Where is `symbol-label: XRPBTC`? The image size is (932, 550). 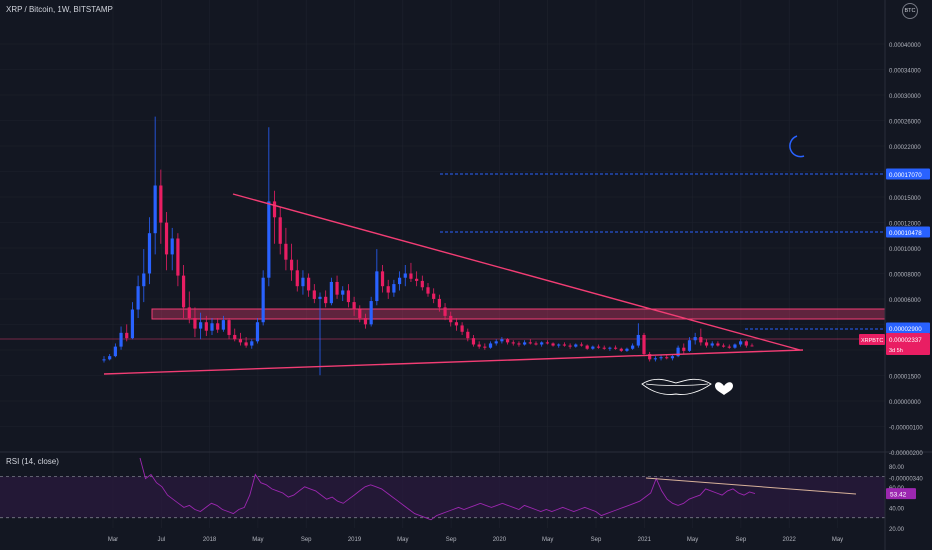 symbol-label: XRPBTC is located at coordinates (872, 341).